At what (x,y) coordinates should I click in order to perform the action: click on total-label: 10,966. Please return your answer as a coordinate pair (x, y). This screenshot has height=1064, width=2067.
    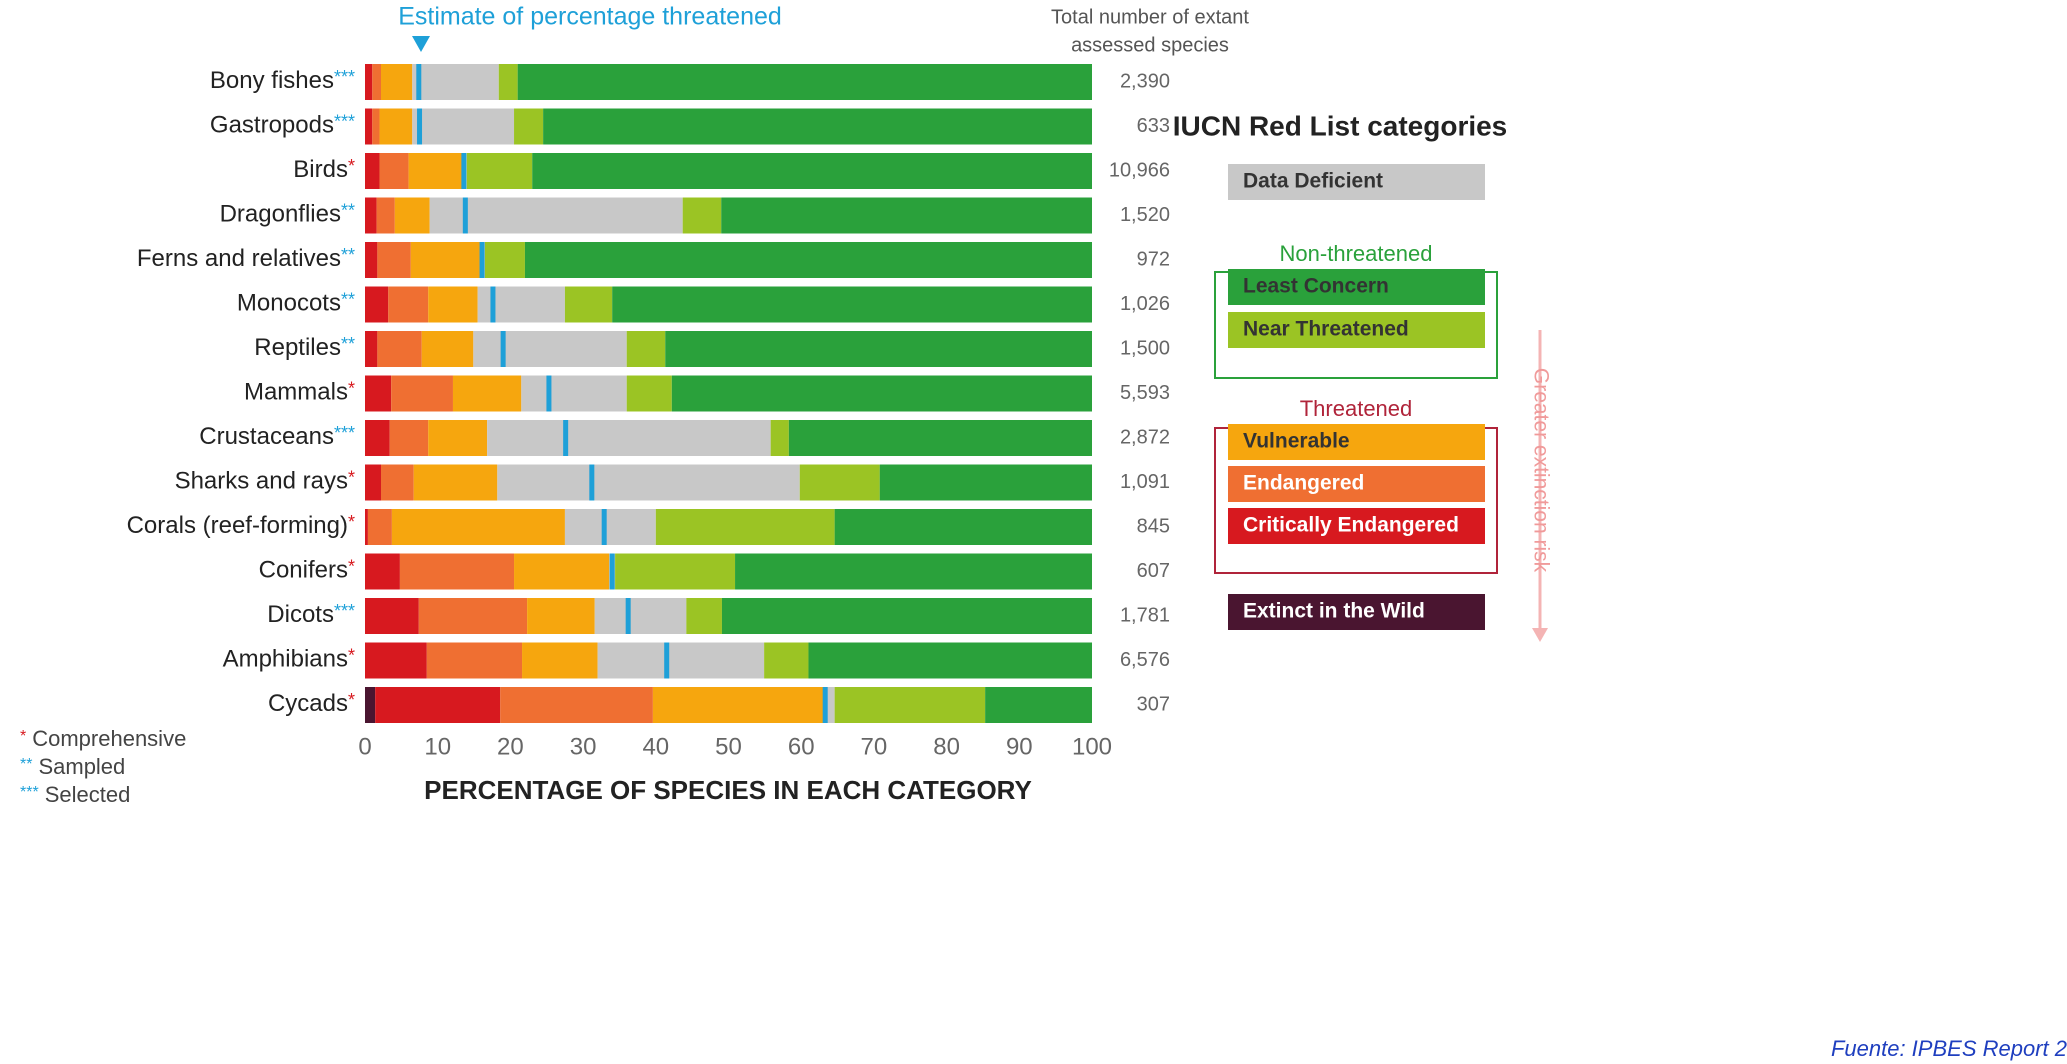
    Looking at the image, I should click on (1139, 170).